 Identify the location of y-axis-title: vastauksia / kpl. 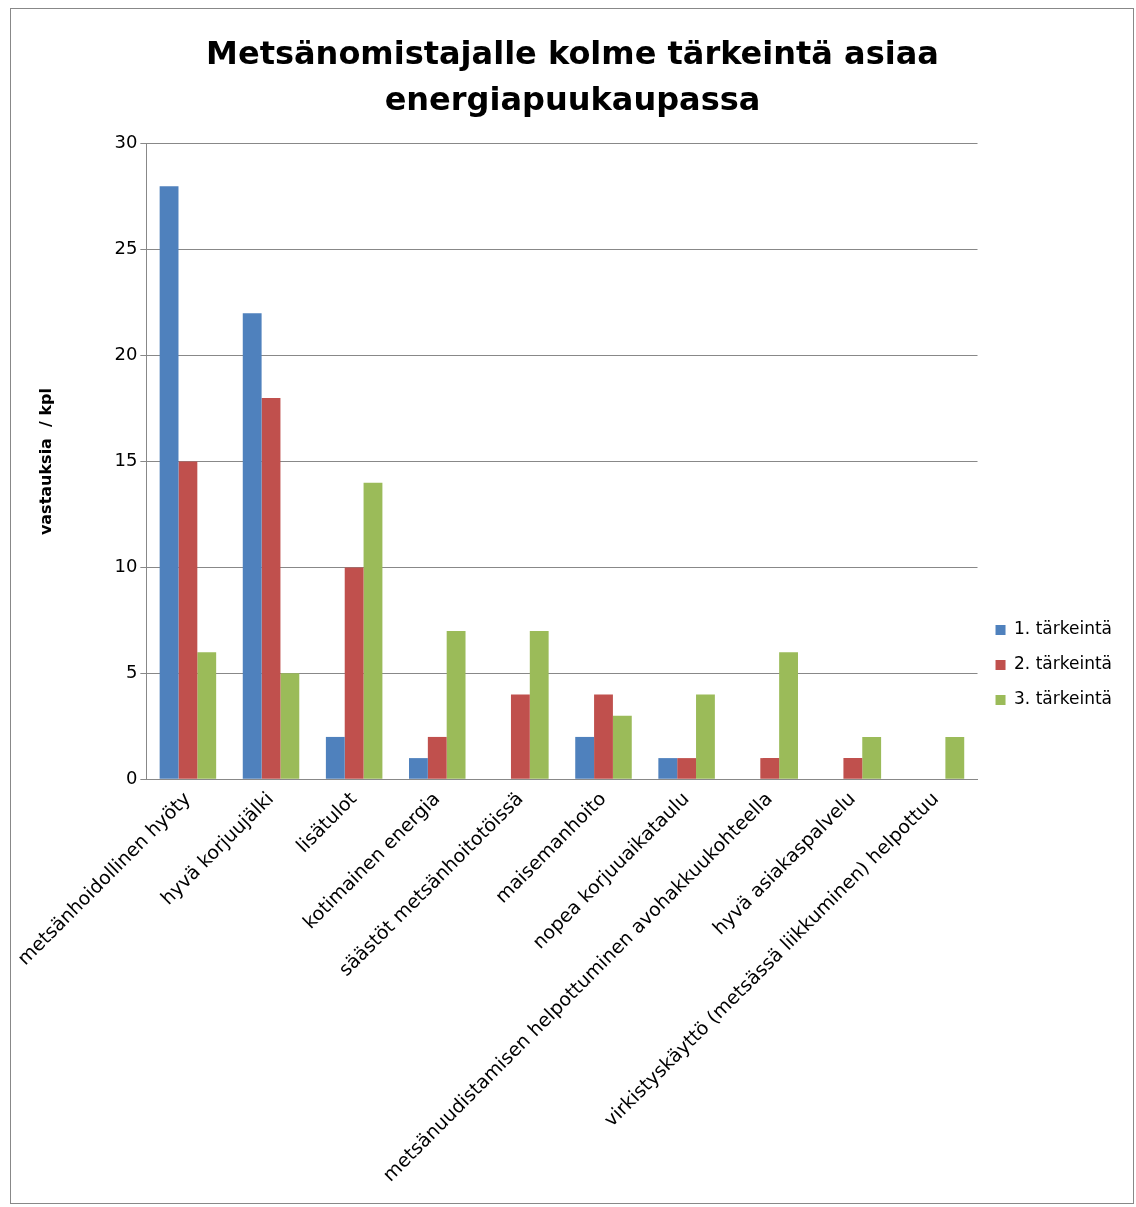
(45, 461).